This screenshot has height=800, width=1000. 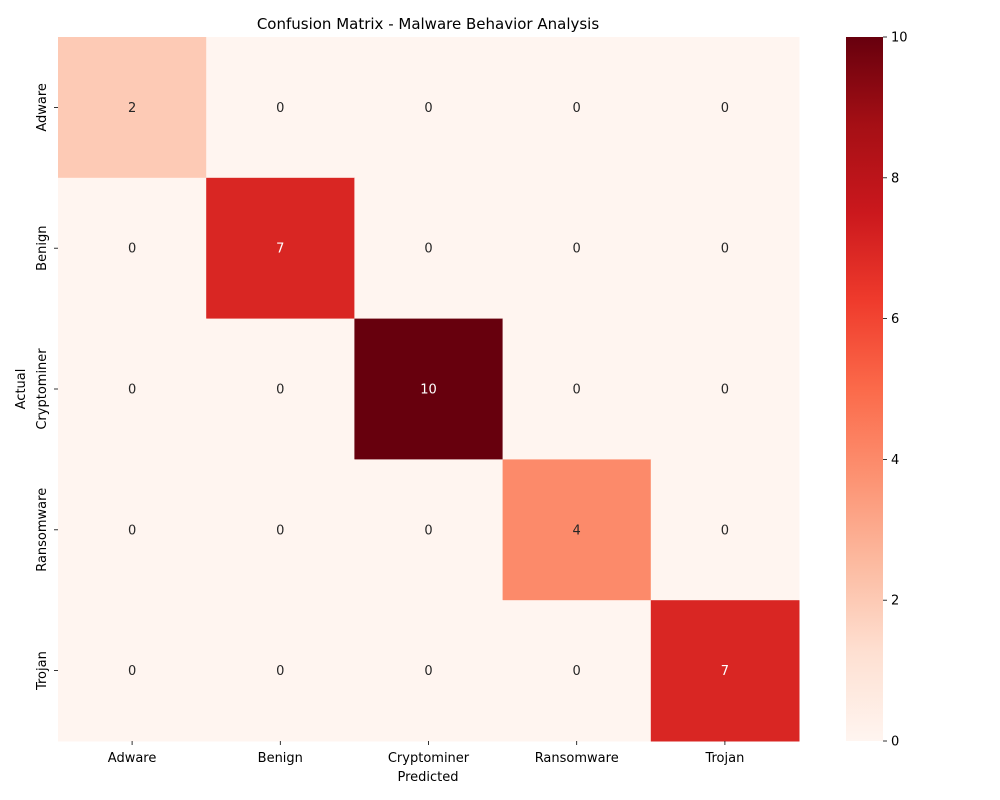 I want to click on cell-value-label: 2, so click(x=132, y=108).